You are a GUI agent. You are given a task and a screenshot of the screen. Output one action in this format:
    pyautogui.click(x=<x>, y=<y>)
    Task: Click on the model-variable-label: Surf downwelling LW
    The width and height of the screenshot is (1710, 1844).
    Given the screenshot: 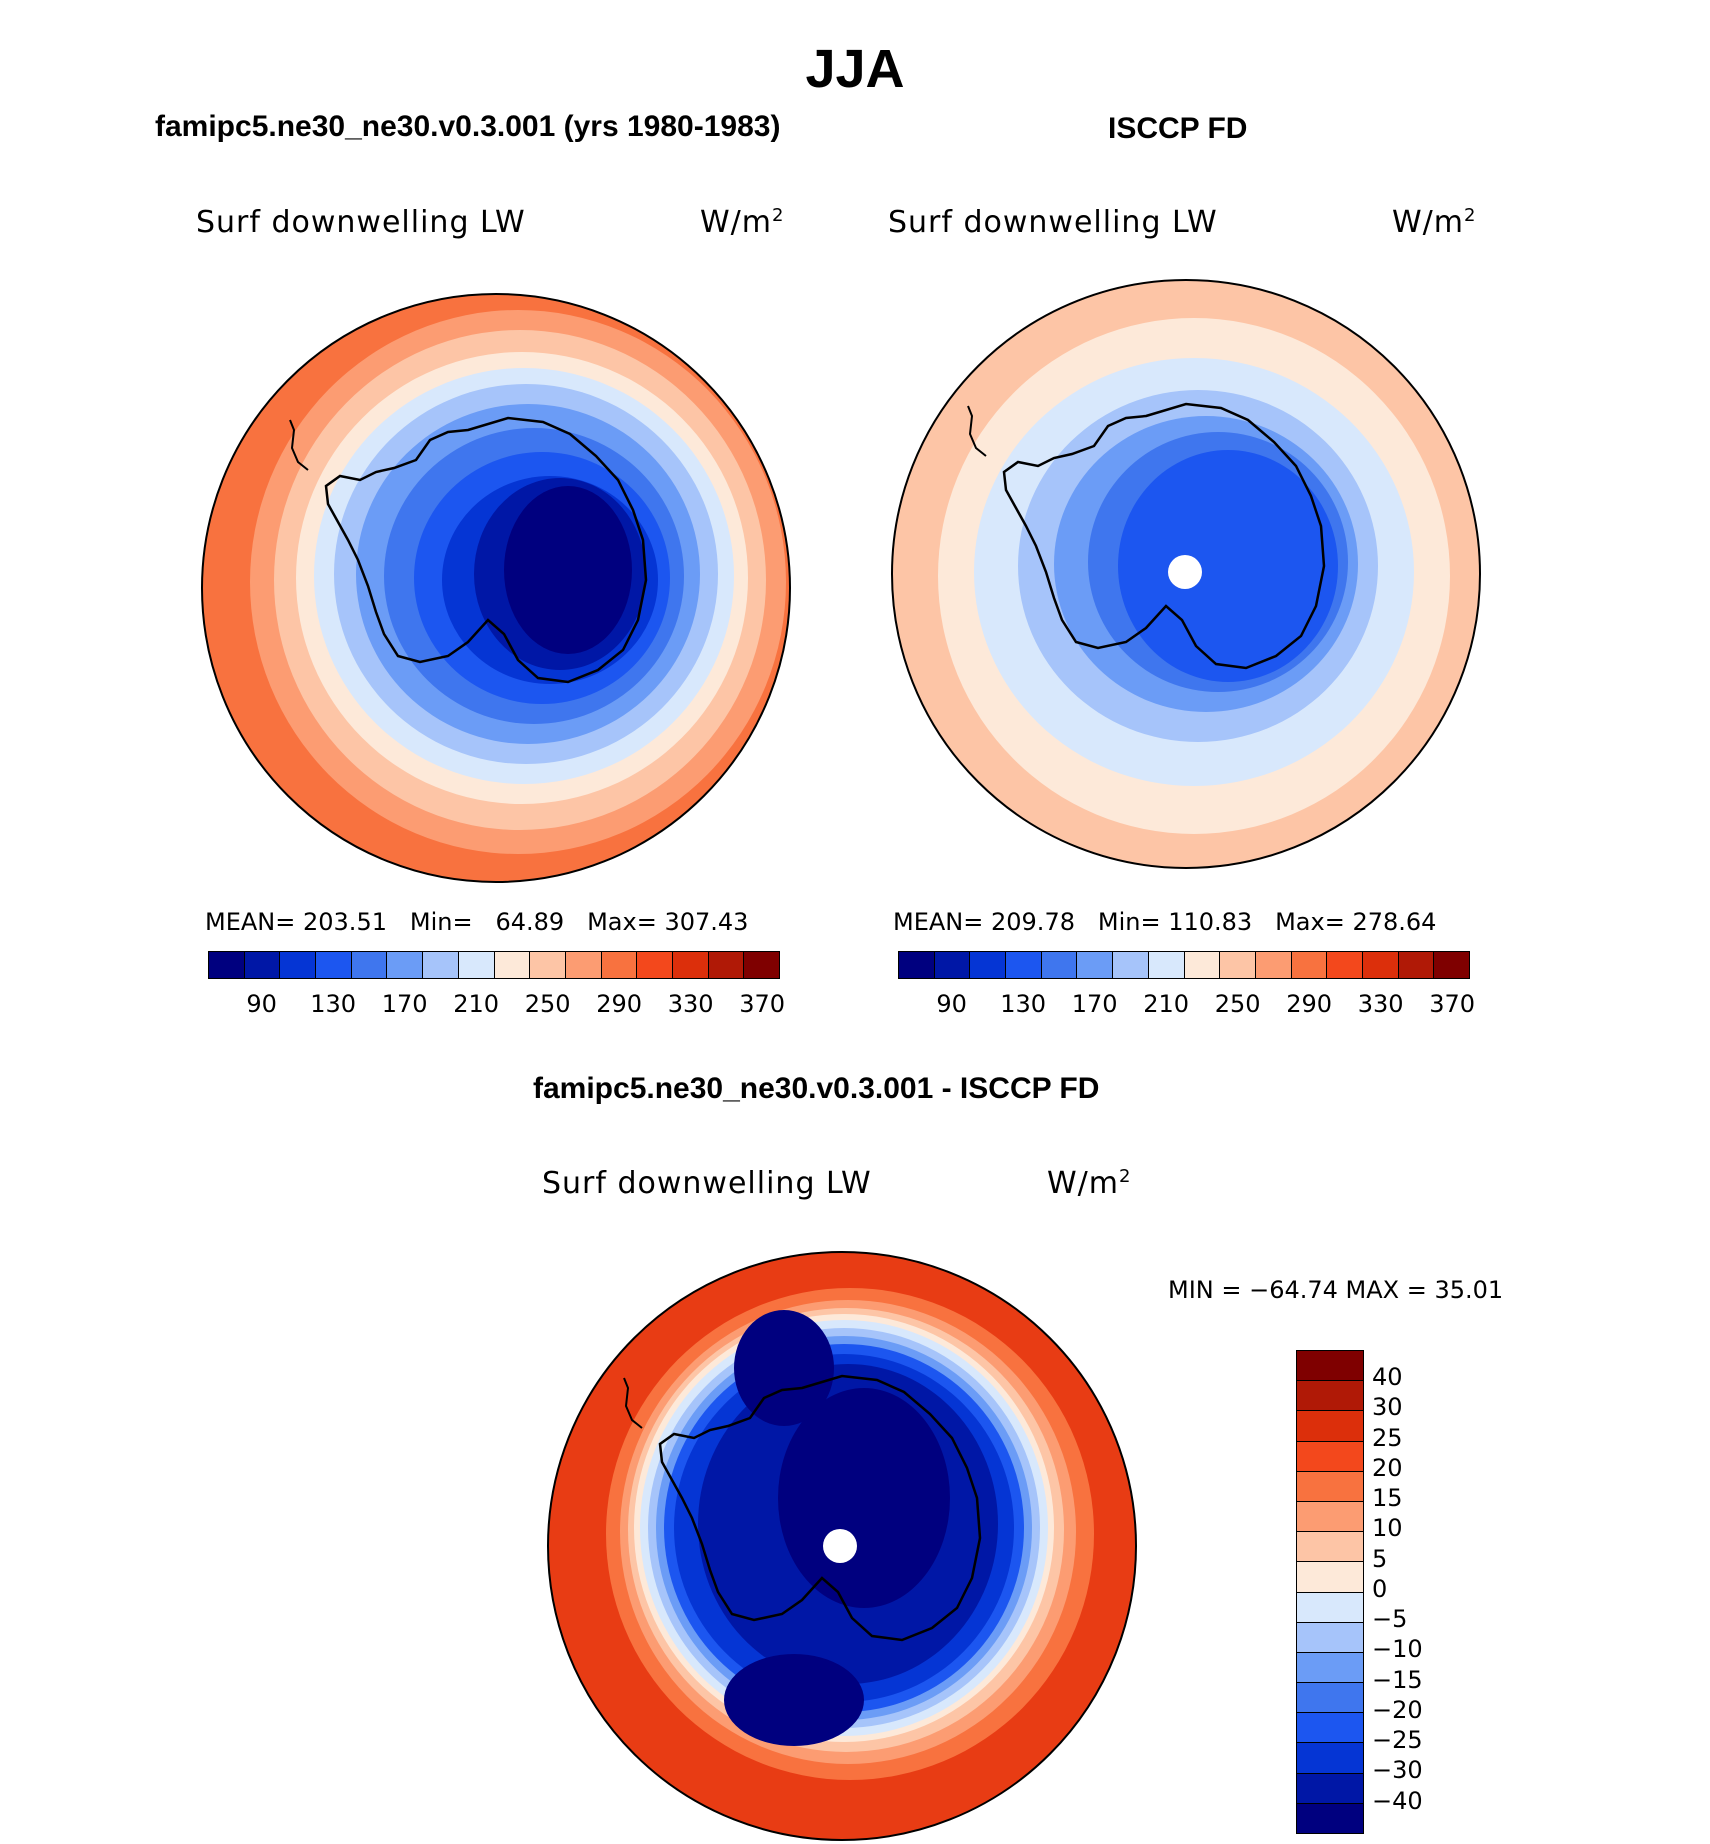 What is the action you would take?
    pyautogui.click(x=361, y=222)
    